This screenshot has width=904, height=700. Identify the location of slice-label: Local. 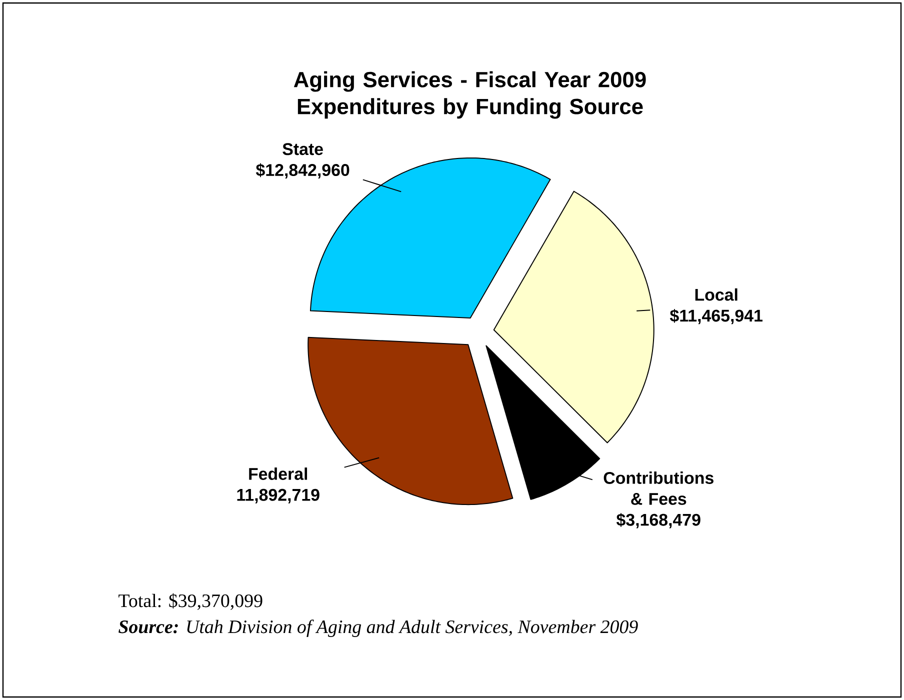
(716, 294).